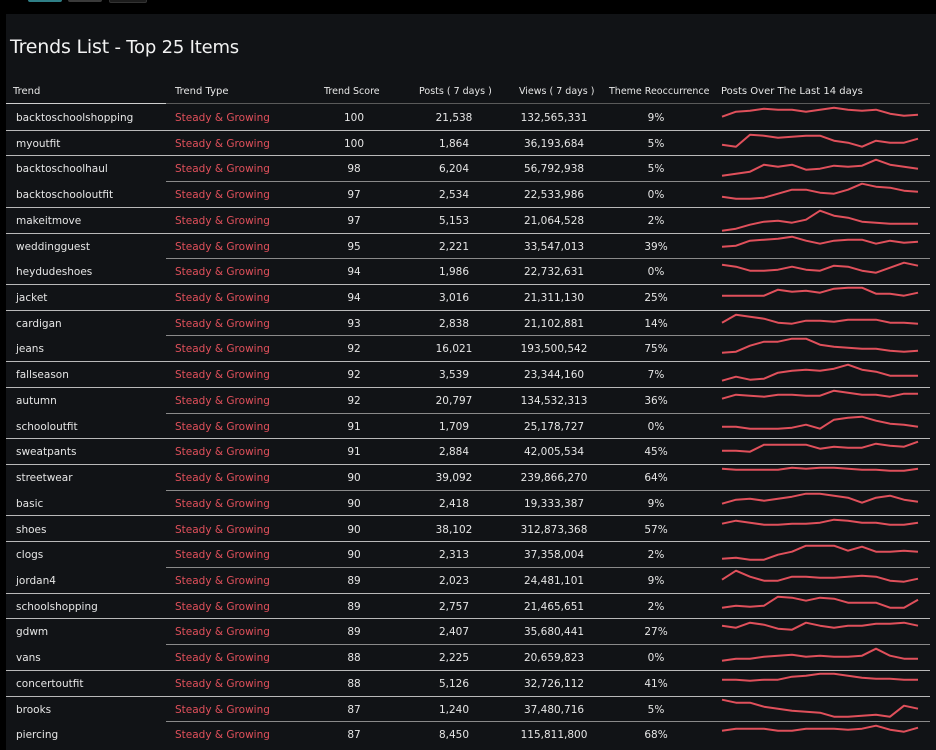 This screenshot has width=936, height=750. What do you see at coordinates (656, 735) in the screenshot?
I see `theme-reoccurrence: 68%` at bounding box center [656, 735].